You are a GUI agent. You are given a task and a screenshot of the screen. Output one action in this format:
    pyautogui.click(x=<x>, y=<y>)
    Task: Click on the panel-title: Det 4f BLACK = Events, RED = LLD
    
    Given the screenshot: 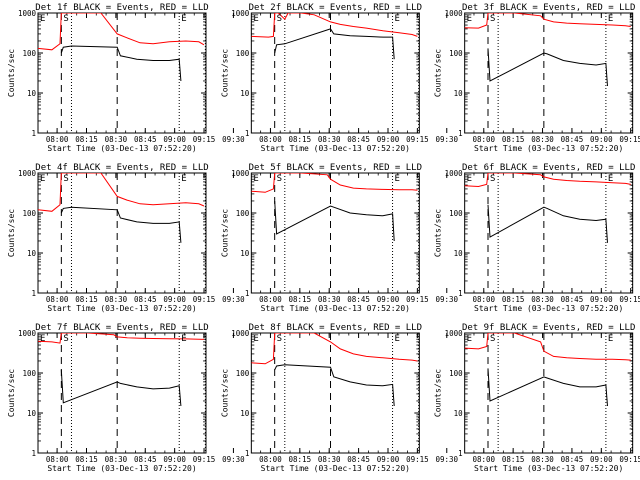 What is the action you would take?
    pyautogui.click(x=121, y=168)
    